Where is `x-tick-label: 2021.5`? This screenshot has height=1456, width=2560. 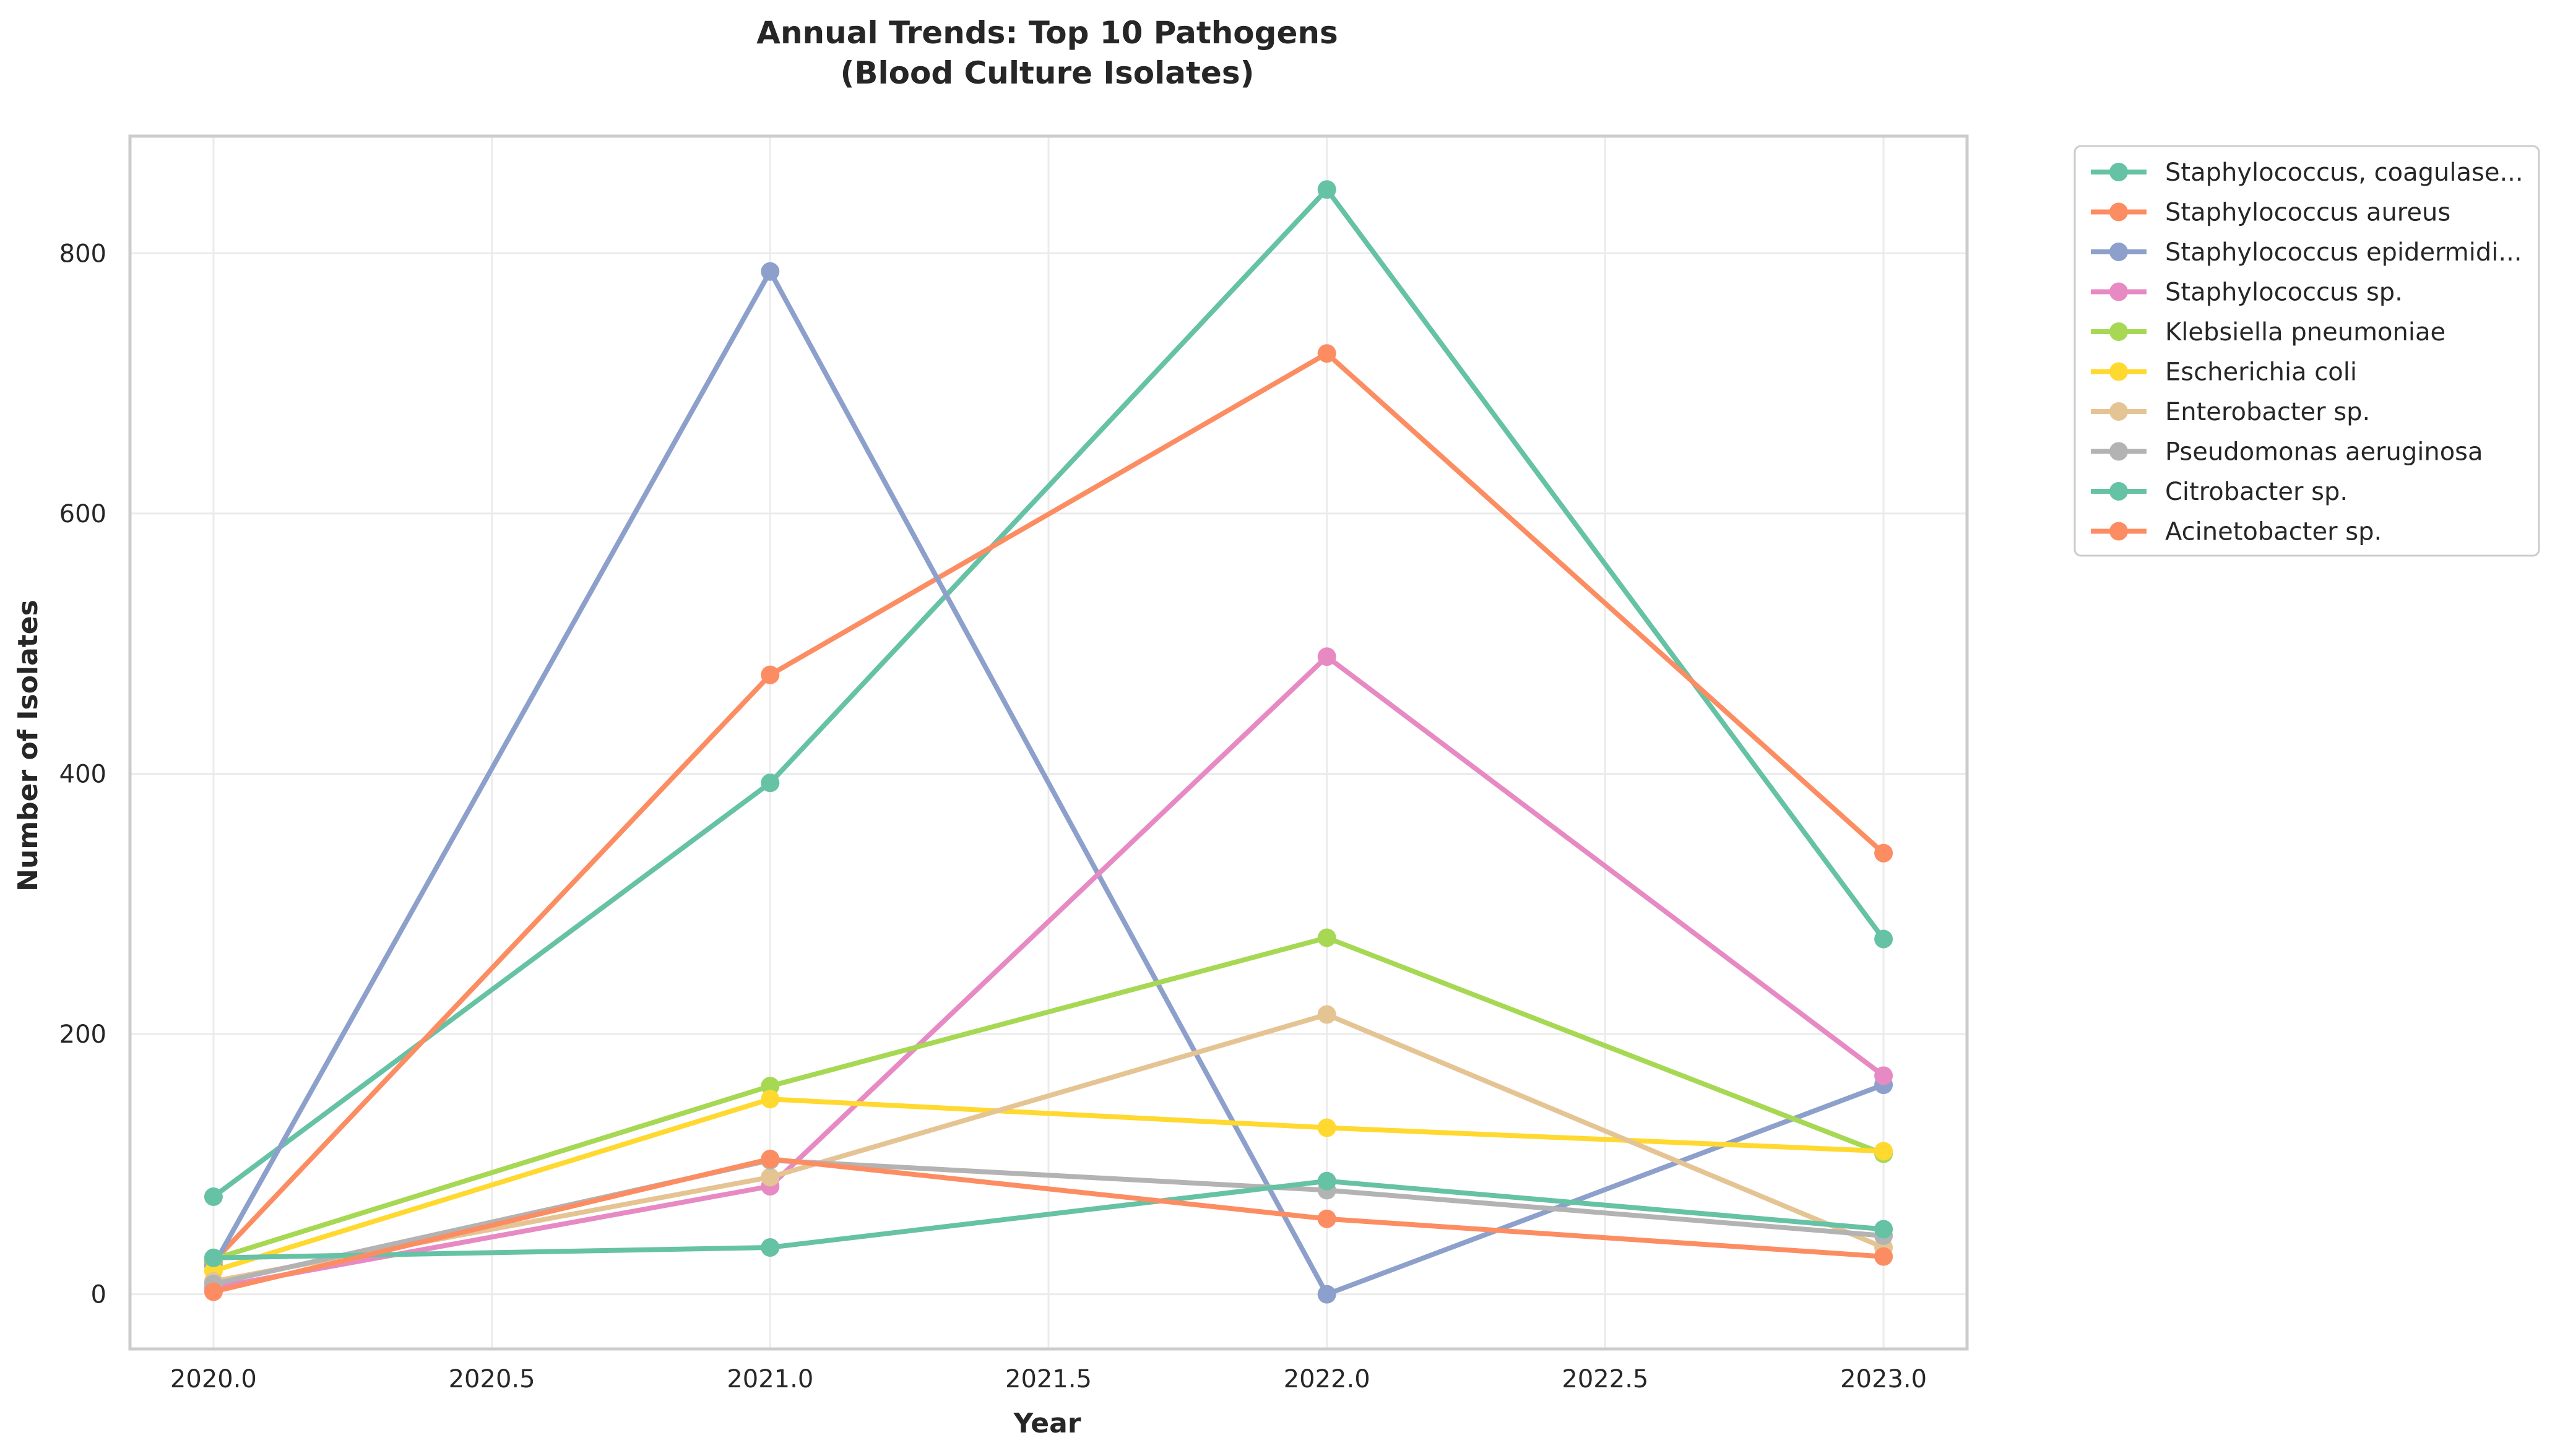 x-tick-label: 2021.5 is located at coordinates (1049, 1379).